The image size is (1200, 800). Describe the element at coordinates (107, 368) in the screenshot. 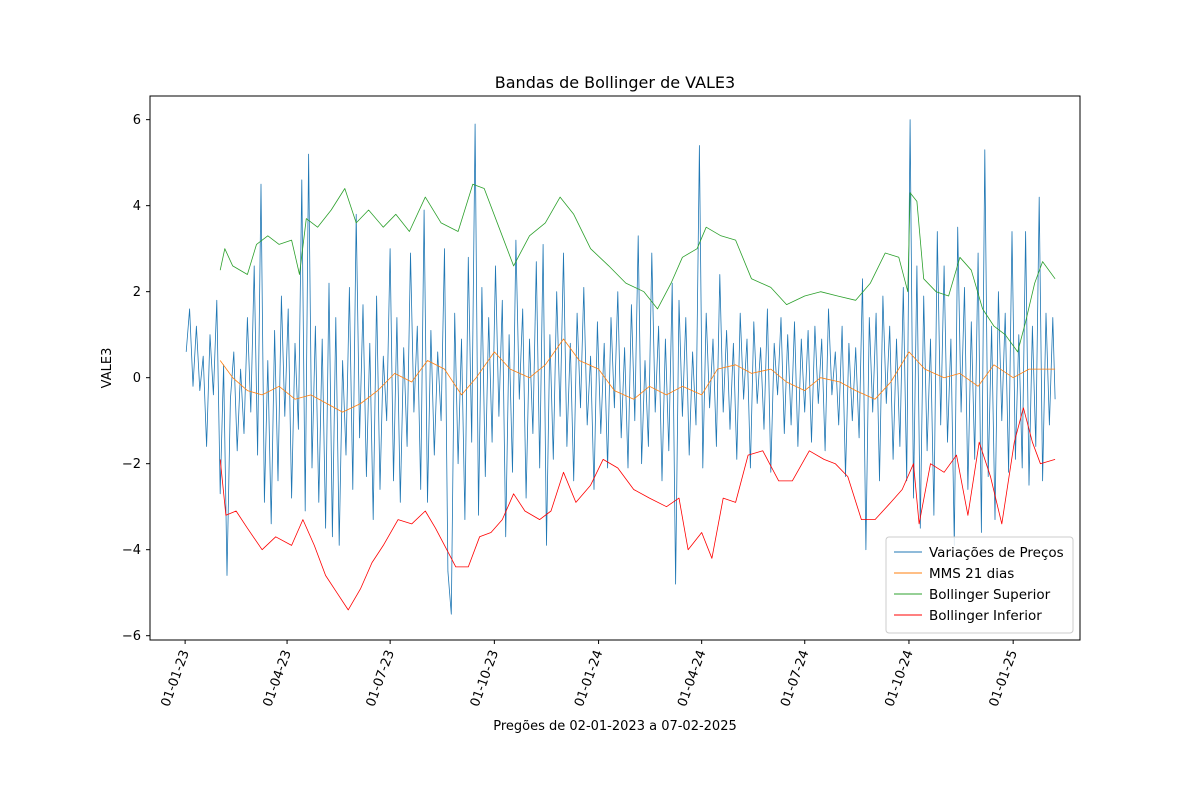

I see `y-axis-label: VALE3` at that location.